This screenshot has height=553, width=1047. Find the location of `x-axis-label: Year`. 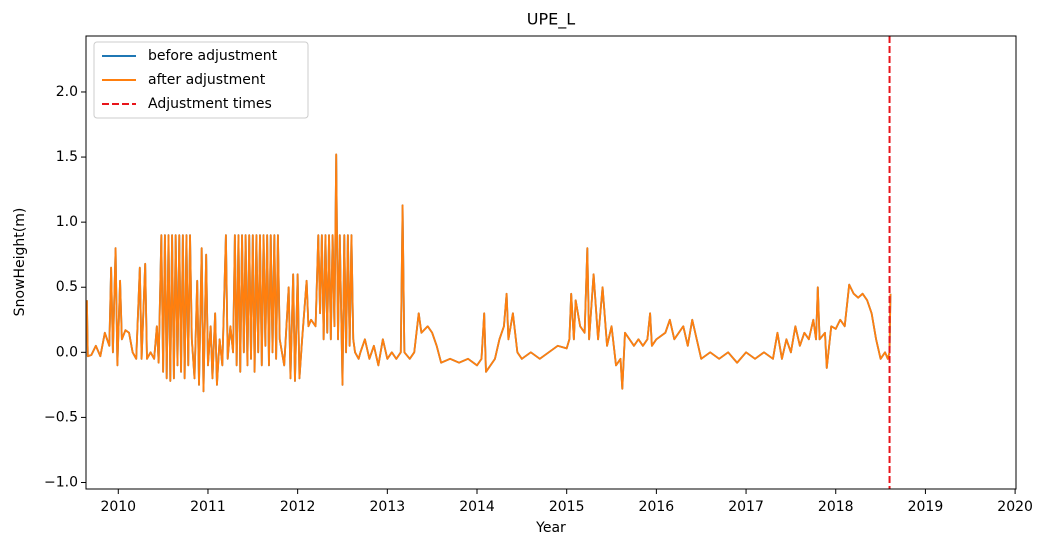

x-axis-label: Year is located at coordinates (550, 528).